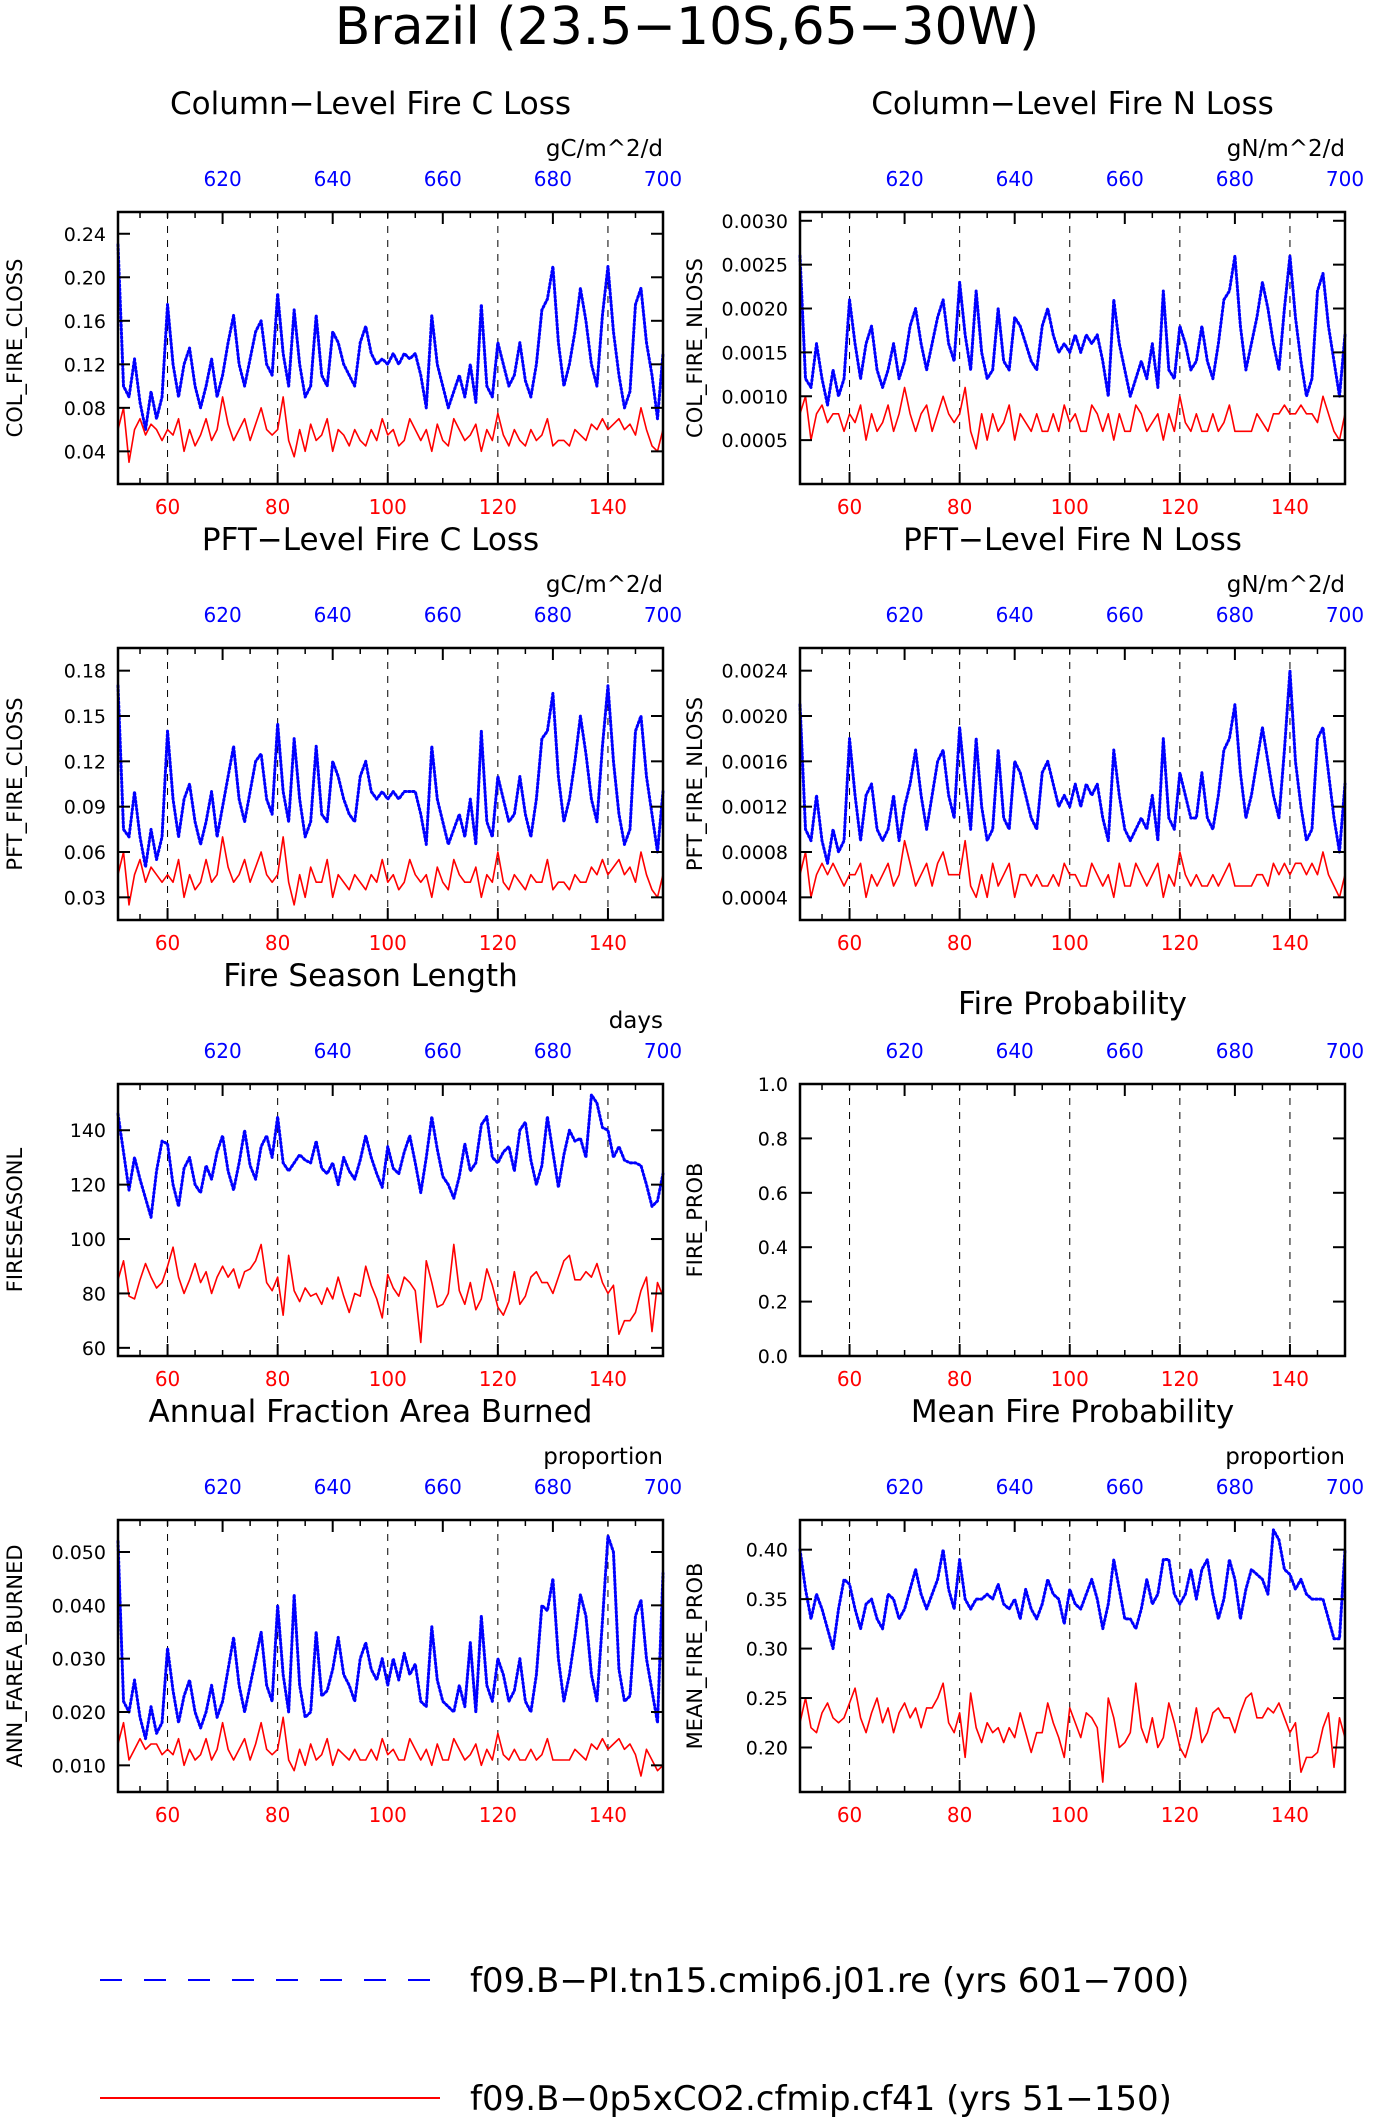 The width and height of the screenshot is (1374, 2124). I want to click on y-tick-label: 120, so click(88, 1186).